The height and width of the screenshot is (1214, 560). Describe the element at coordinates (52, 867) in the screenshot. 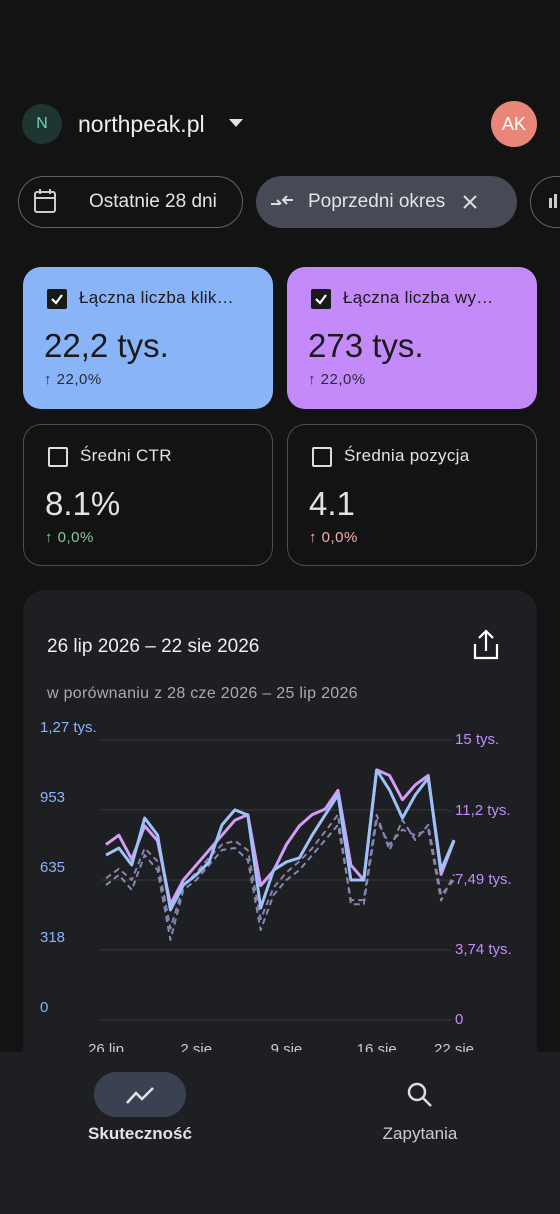

I see `y-tick-label: 635` at that location.